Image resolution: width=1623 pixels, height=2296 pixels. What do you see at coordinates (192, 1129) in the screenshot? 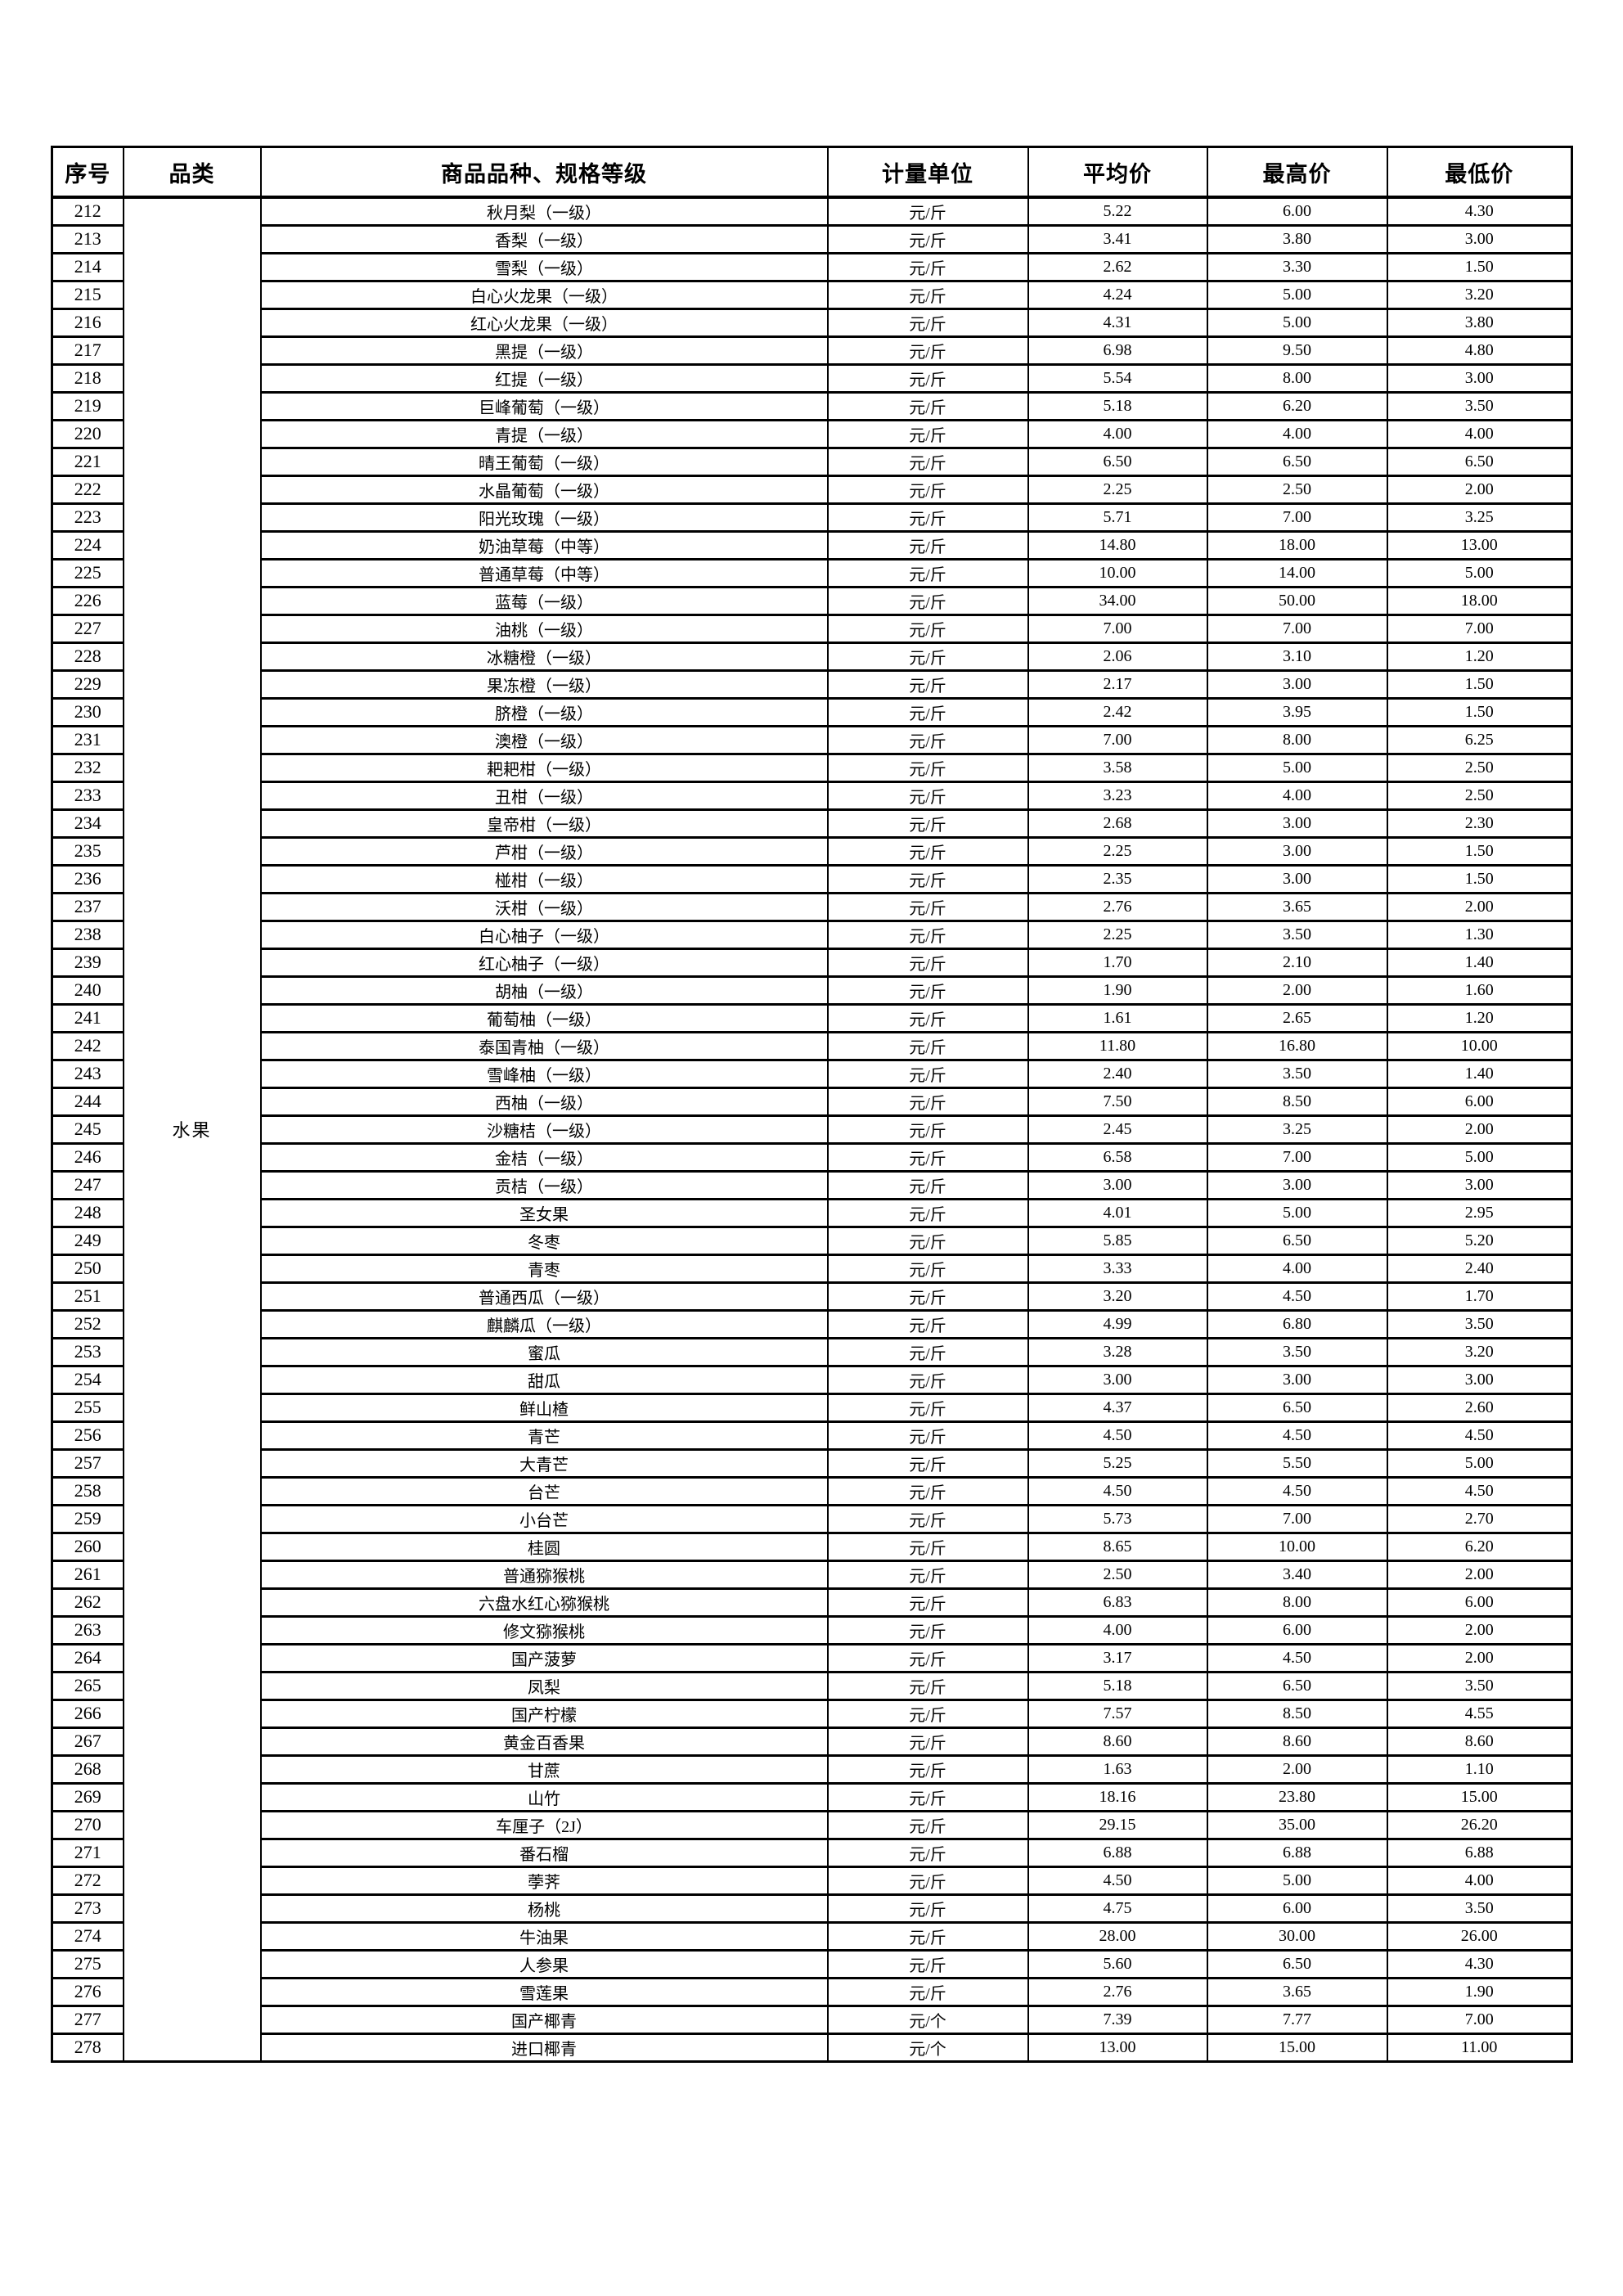
I see `category-cell: 水果` at bounding box center [192, 1129].